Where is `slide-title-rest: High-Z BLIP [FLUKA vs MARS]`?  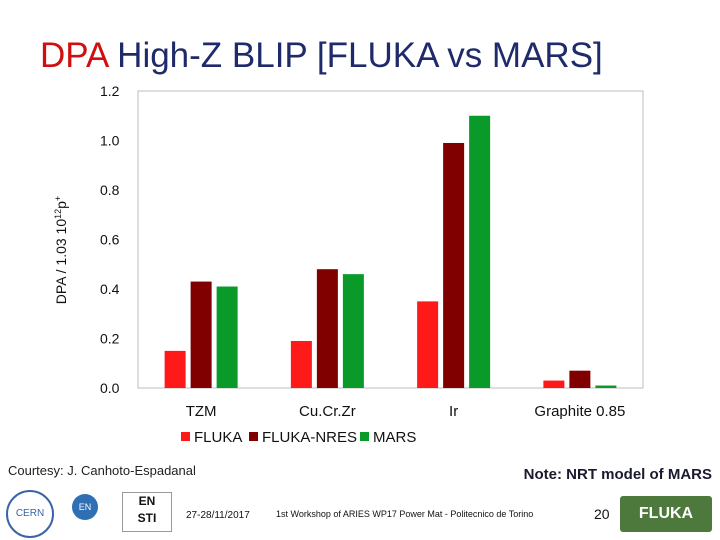
slide-title-rest: High-Z BLIP [FLUKA vs MARS] is located at coordinates (355, 55).